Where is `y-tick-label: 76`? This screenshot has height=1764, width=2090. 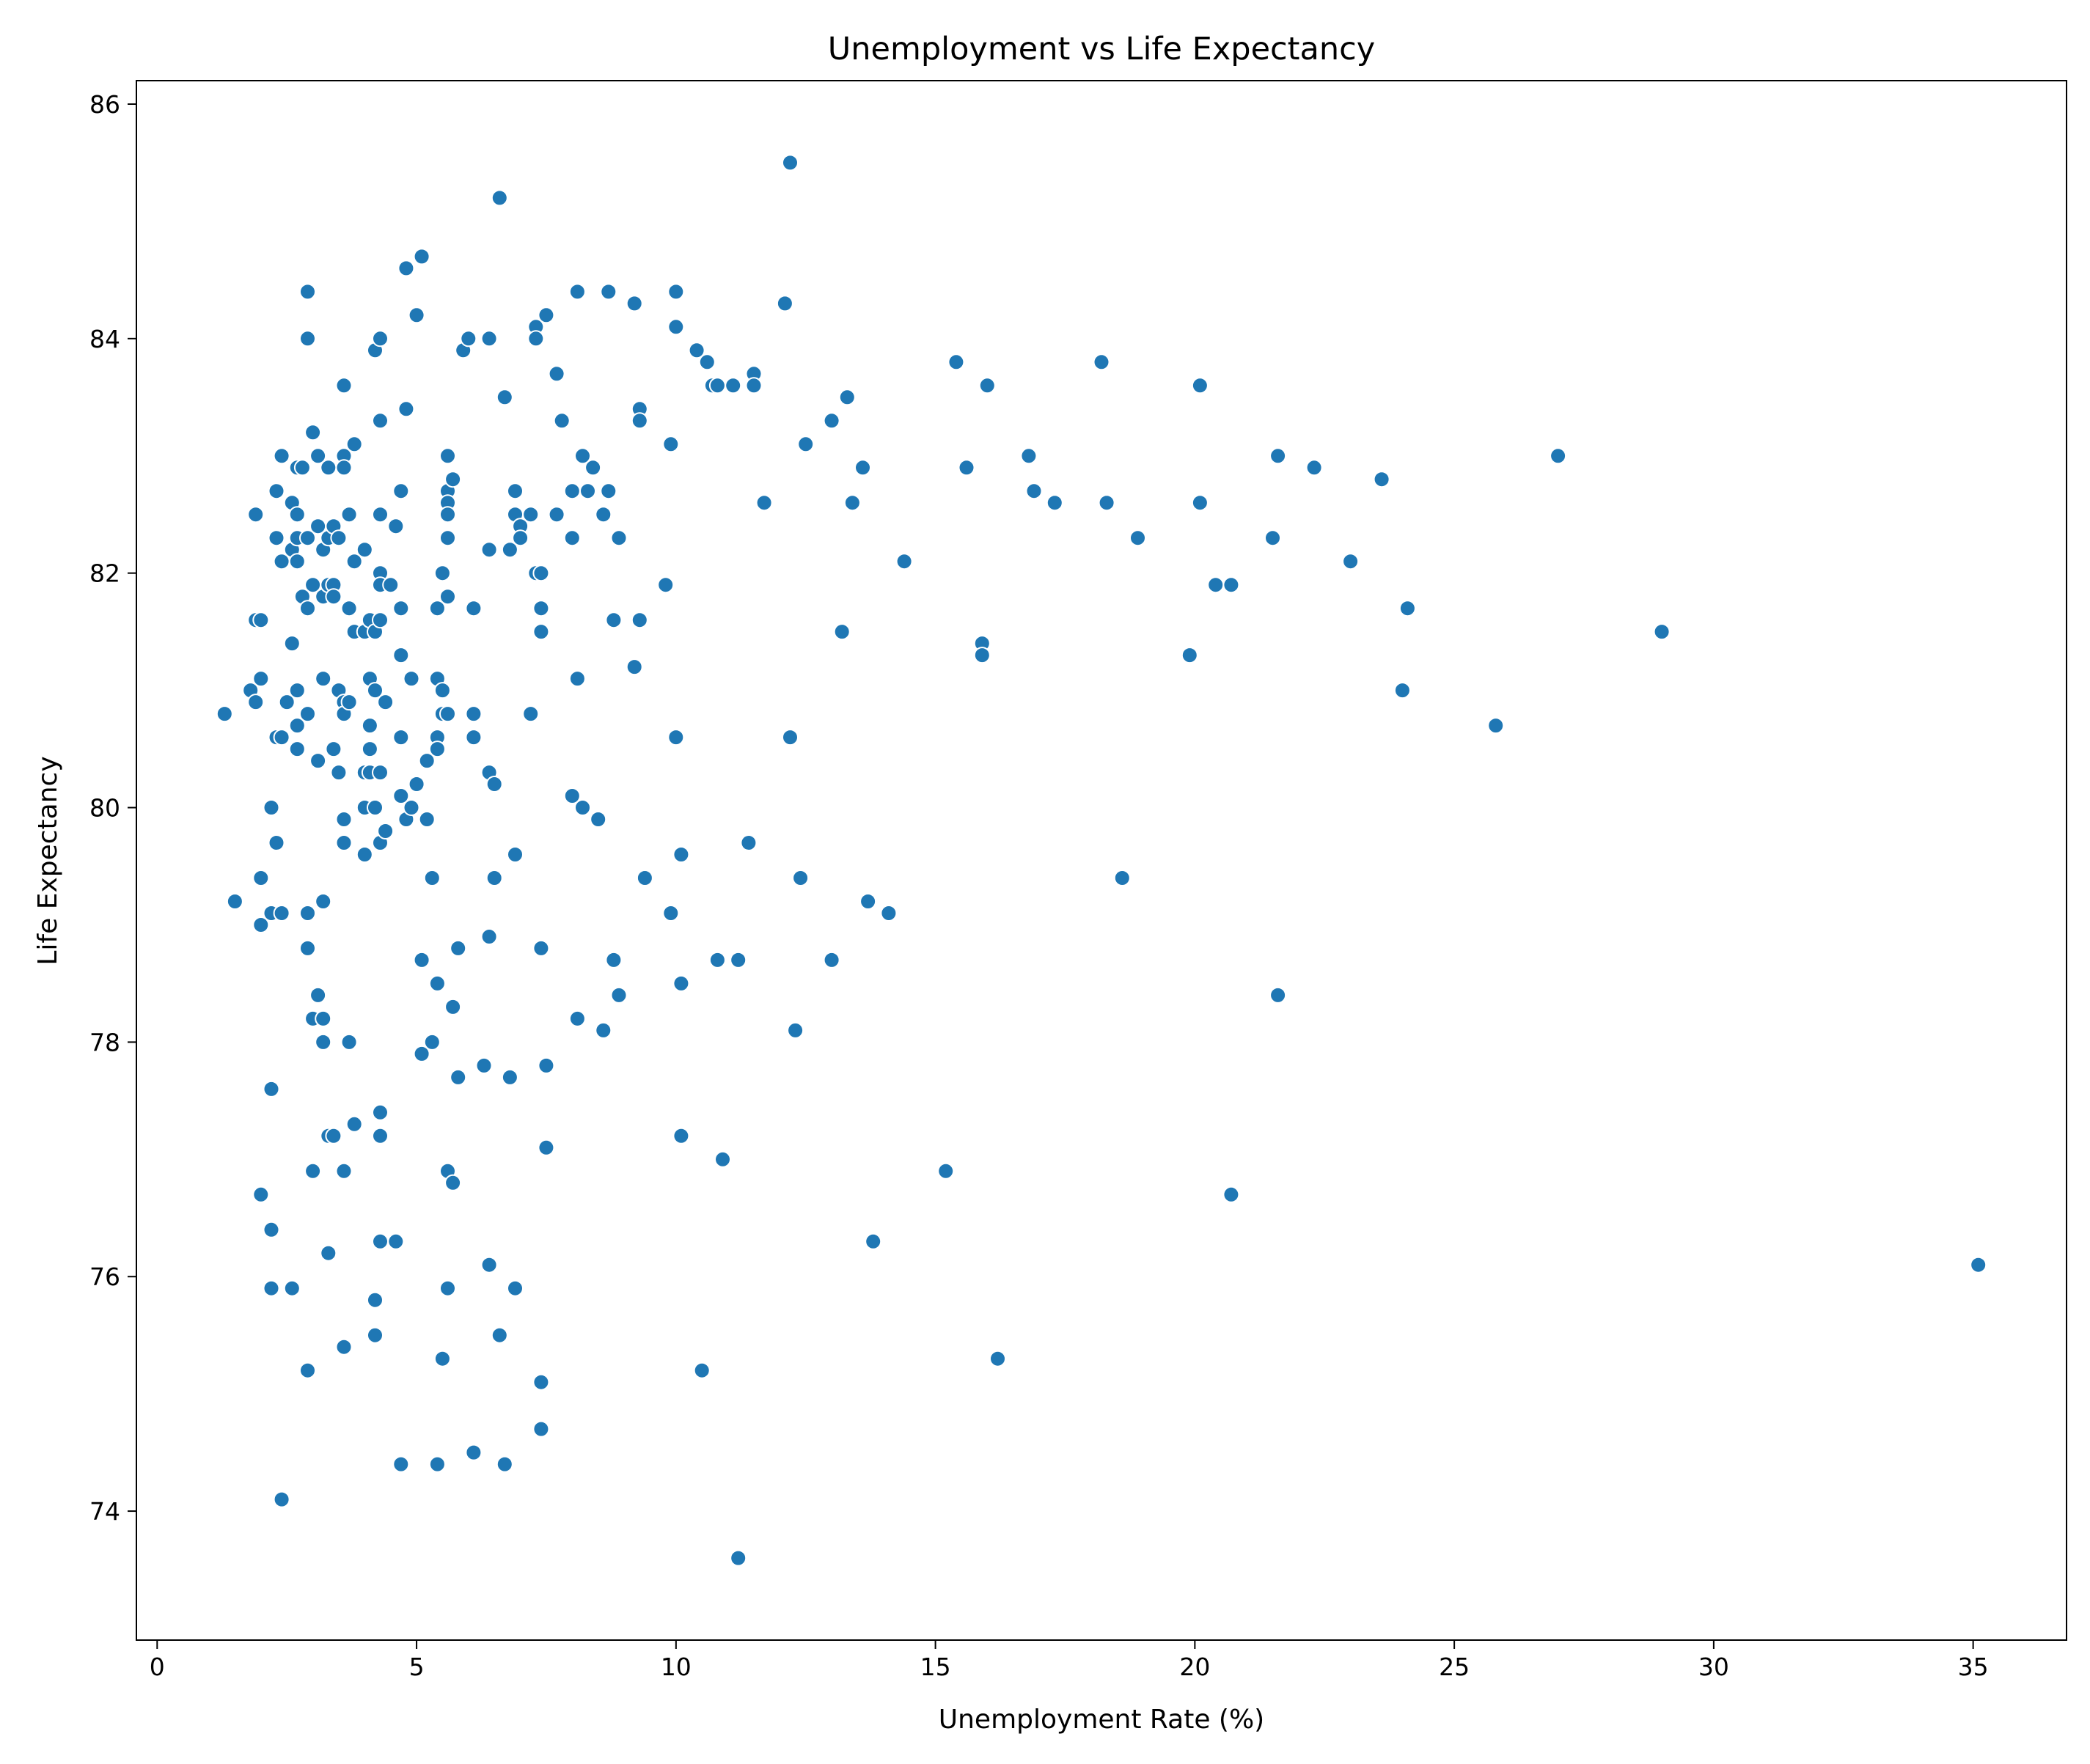 y-tick-label: 76 is located at coordinates (104, 1277).